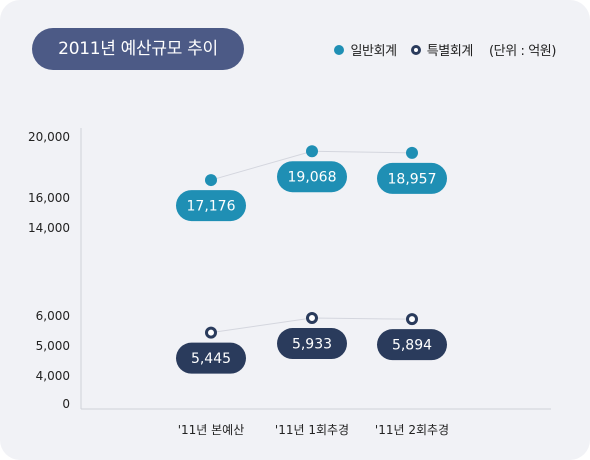 This screenshot has width=590, height=460. I want to click on x-category-label: '11년 1회추경, so click(312, 430).